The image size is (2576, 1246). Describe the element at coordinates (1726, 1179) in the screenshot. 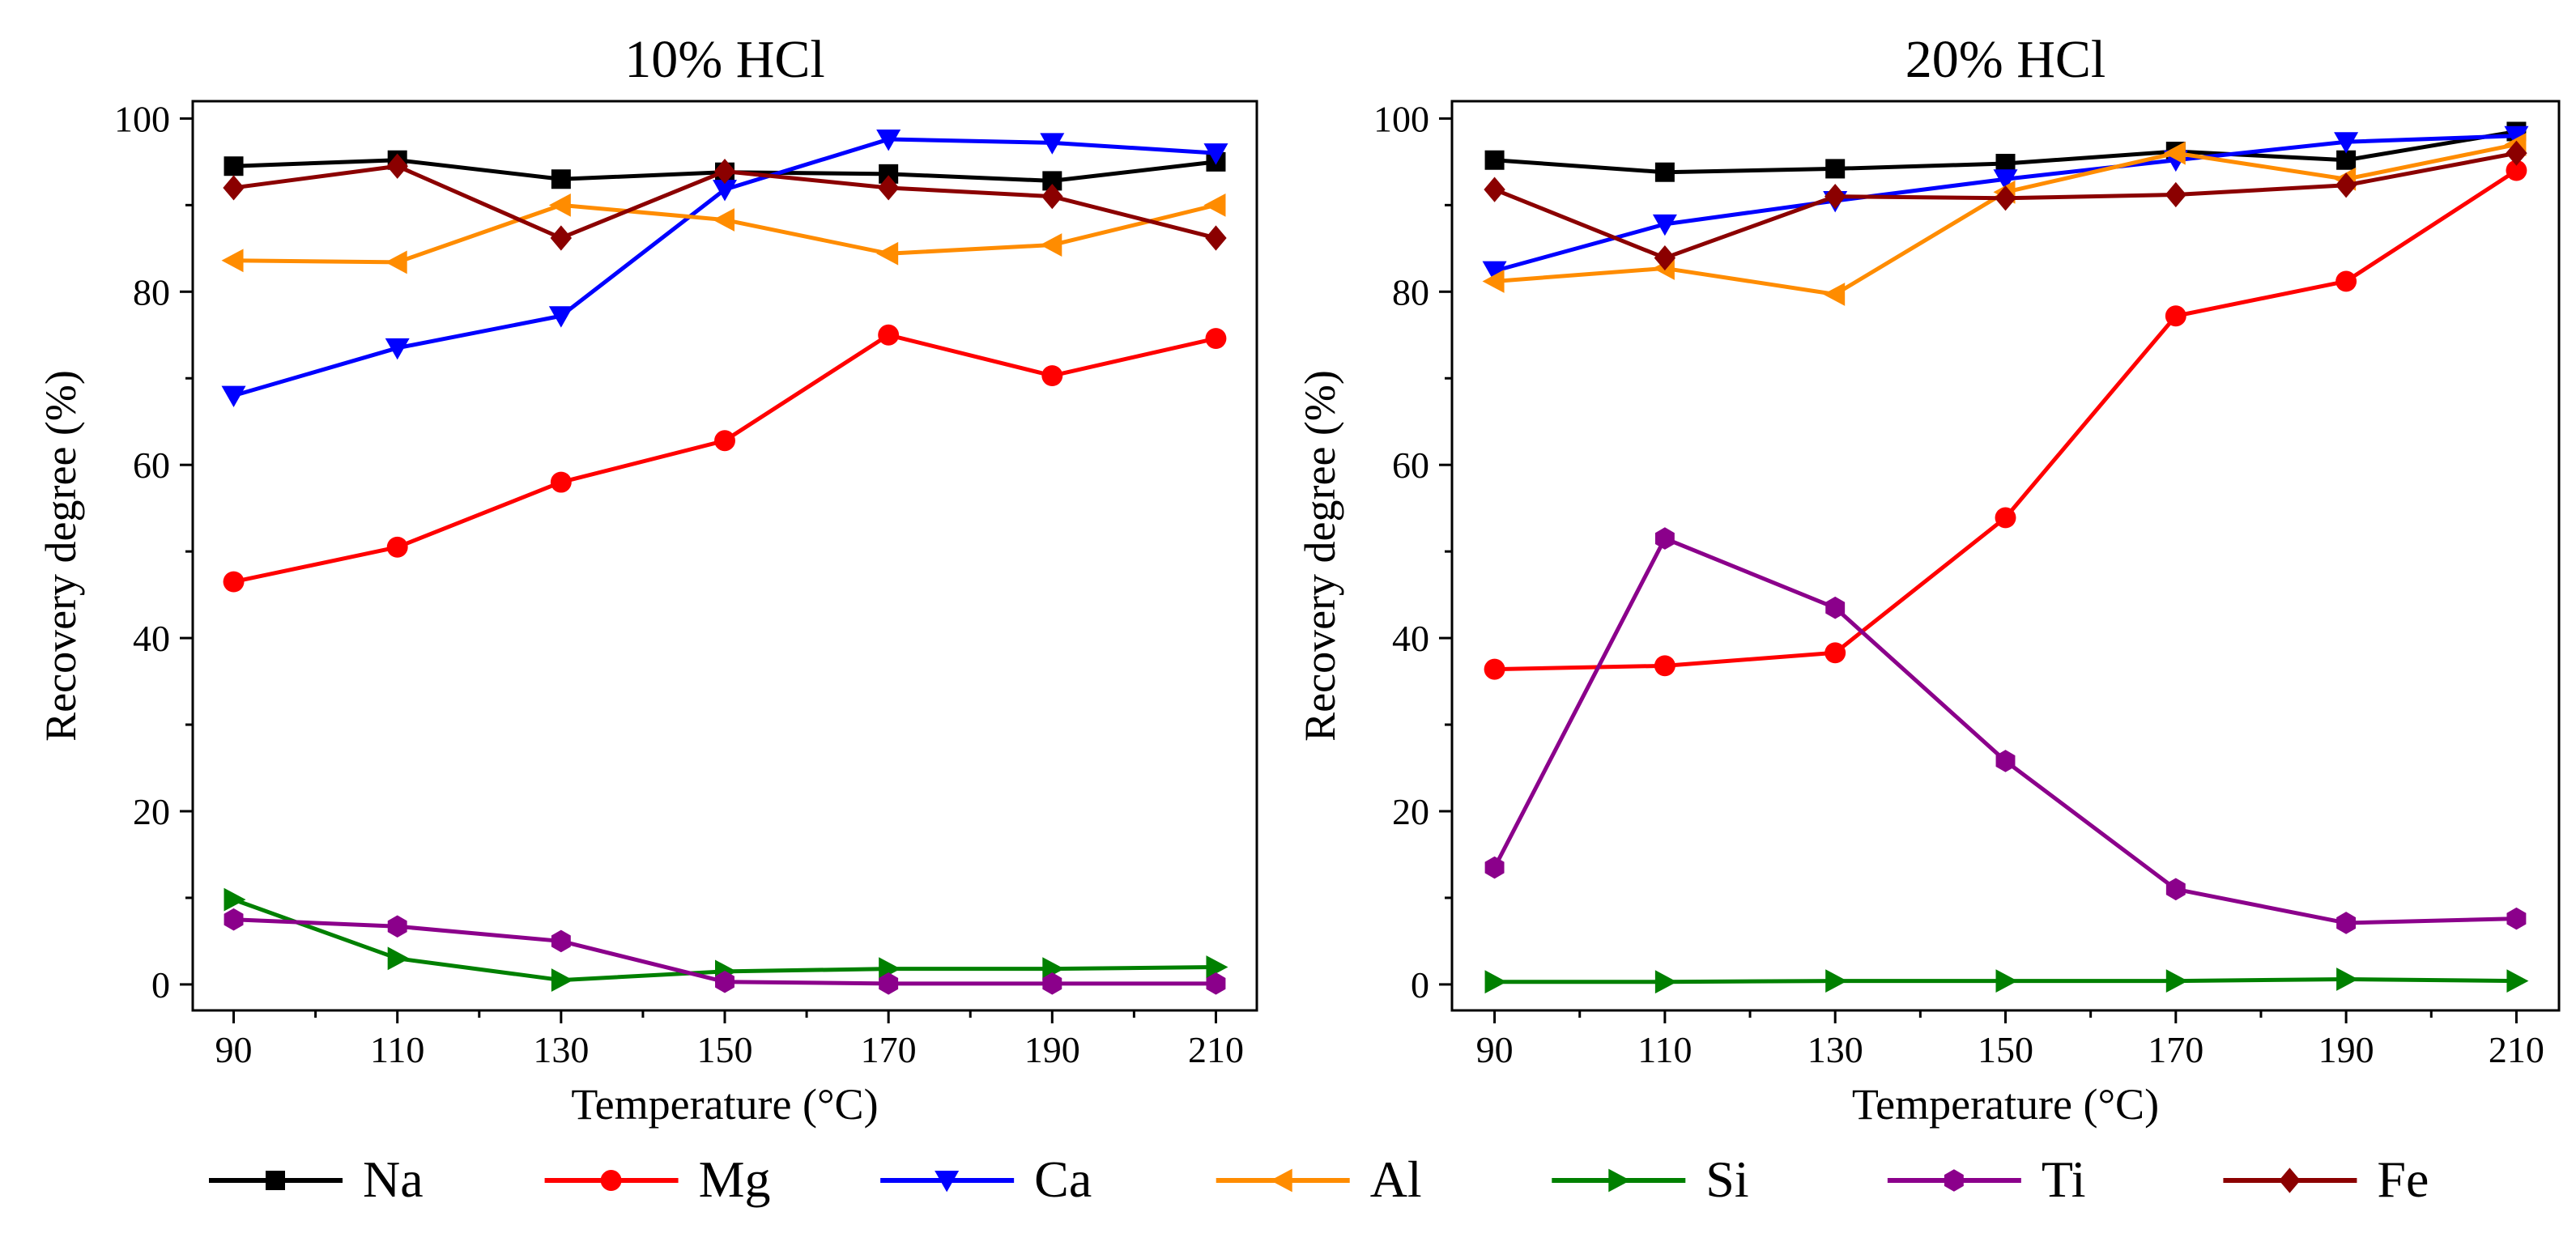

I see `legend-label-si: Si` at that location.